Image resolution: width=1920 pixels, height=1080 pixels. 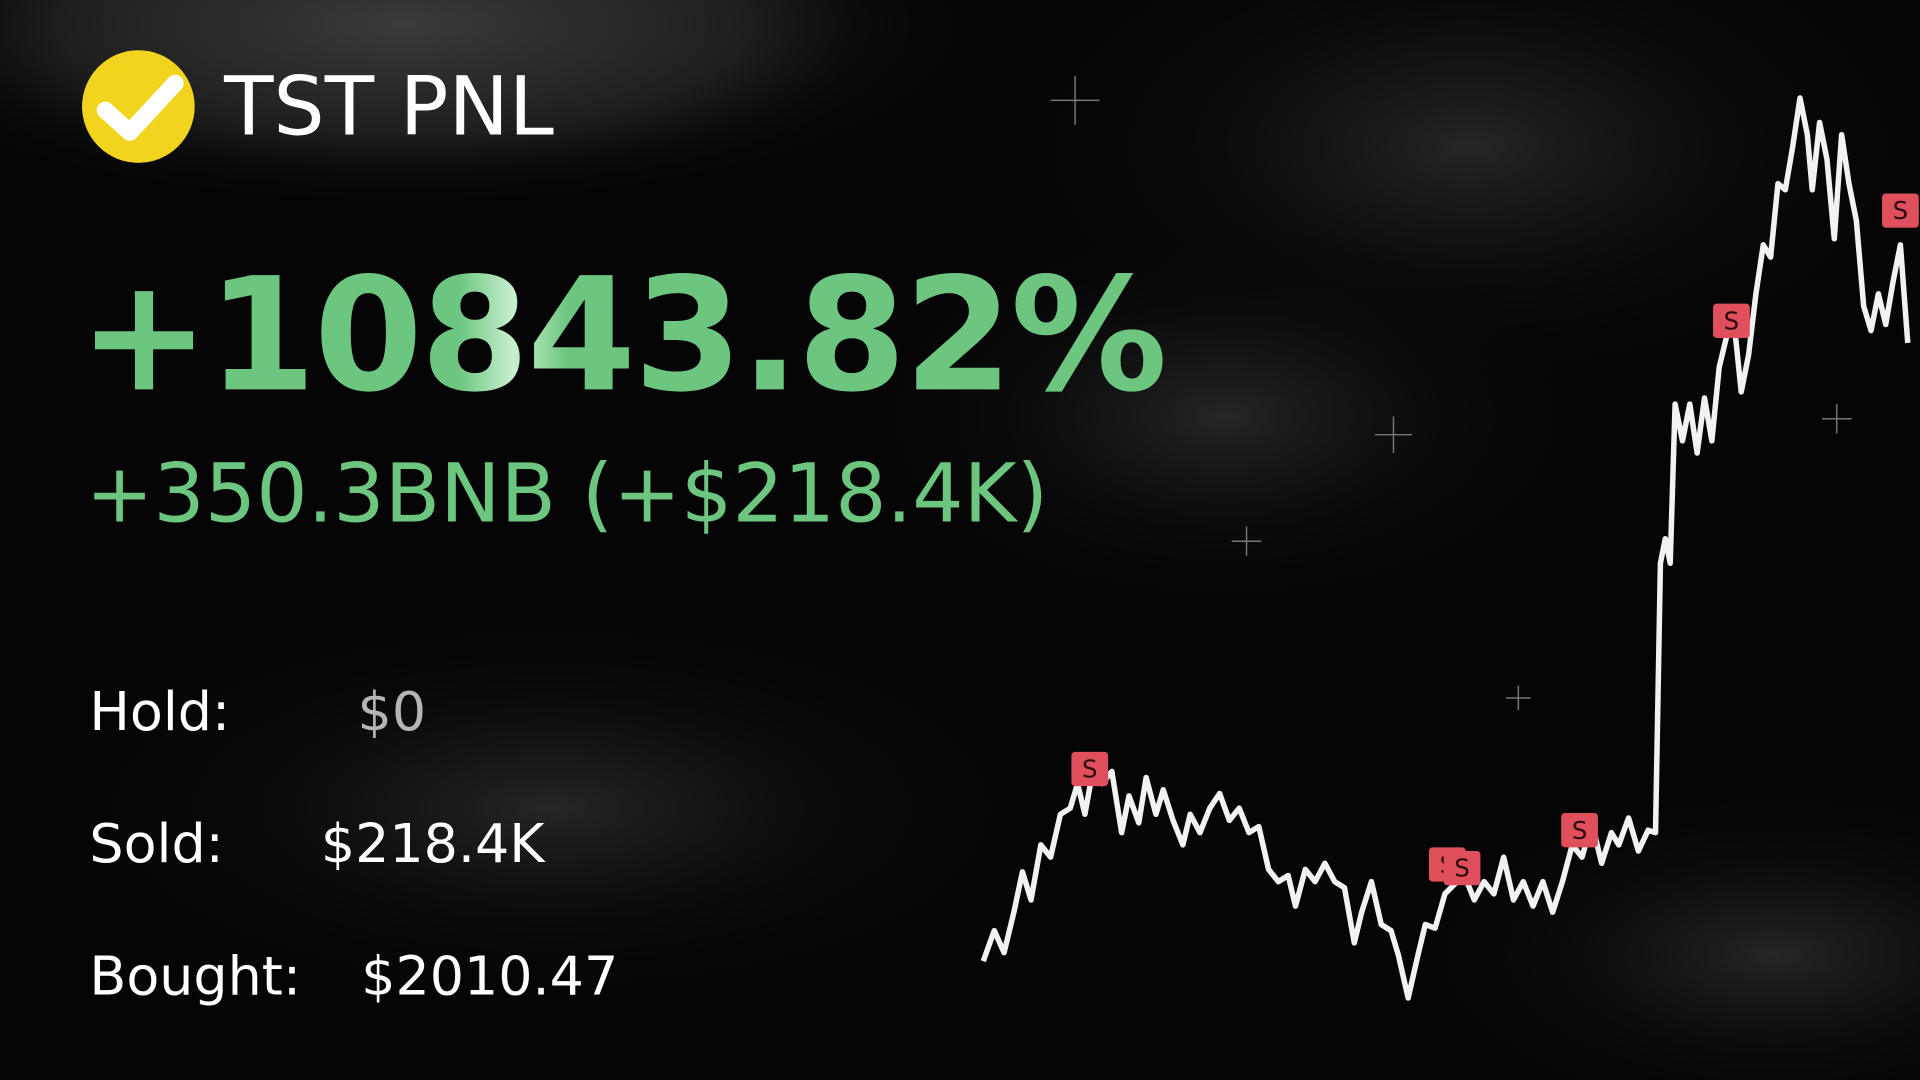 What do you see at coordinates (392, 711) in the screenshot?
I see `stat-value: $0` at bounding box center [392, 711].